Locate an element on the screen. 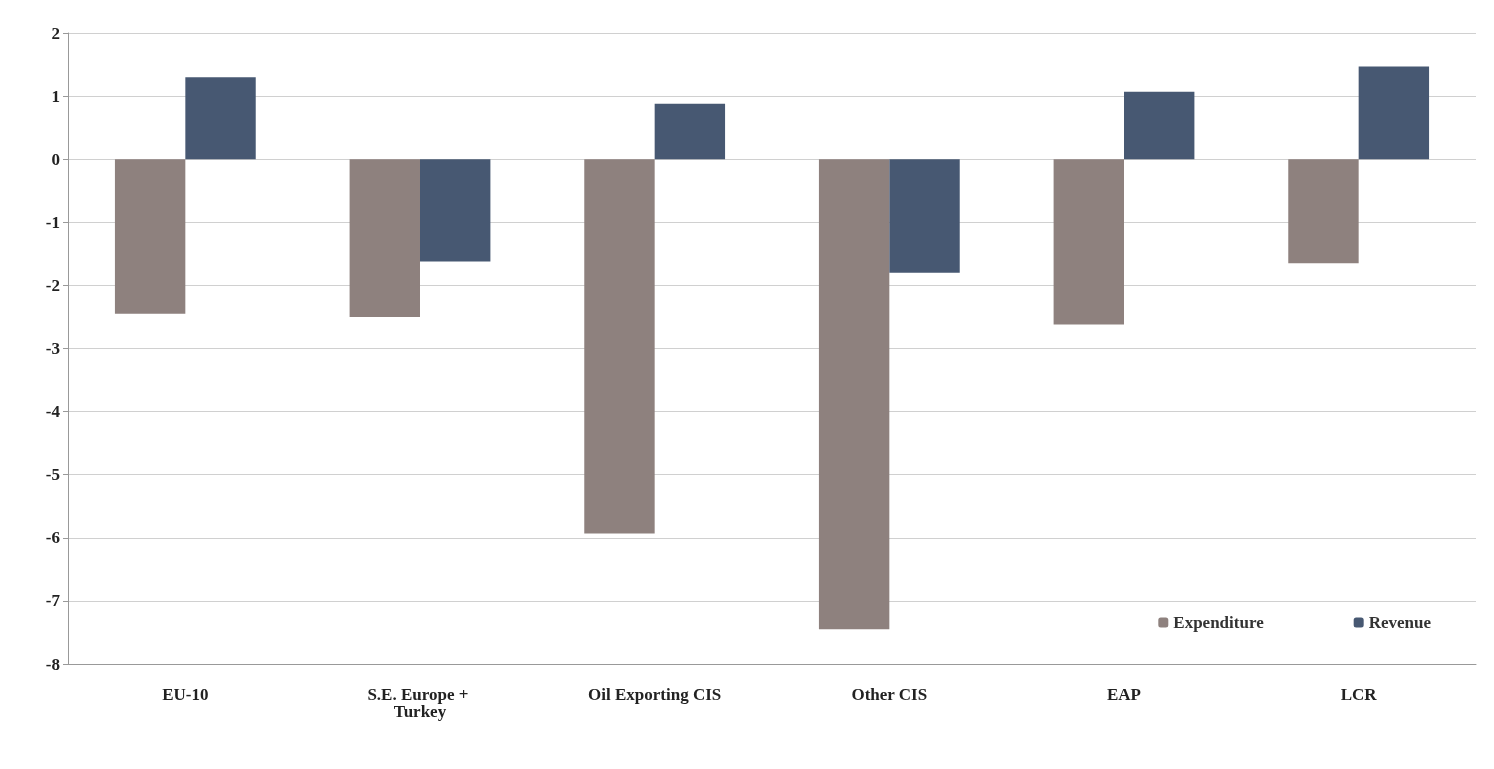 The width and height of the screenshot is (1494, 769). y-tick-label: -7 is located at coordinates (53, 601).